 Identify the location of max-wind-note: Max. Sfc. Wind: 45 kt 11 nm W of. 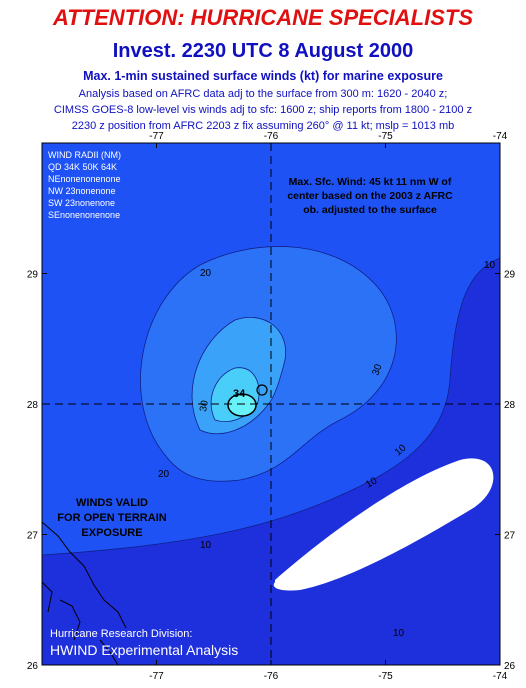
(370, 182).